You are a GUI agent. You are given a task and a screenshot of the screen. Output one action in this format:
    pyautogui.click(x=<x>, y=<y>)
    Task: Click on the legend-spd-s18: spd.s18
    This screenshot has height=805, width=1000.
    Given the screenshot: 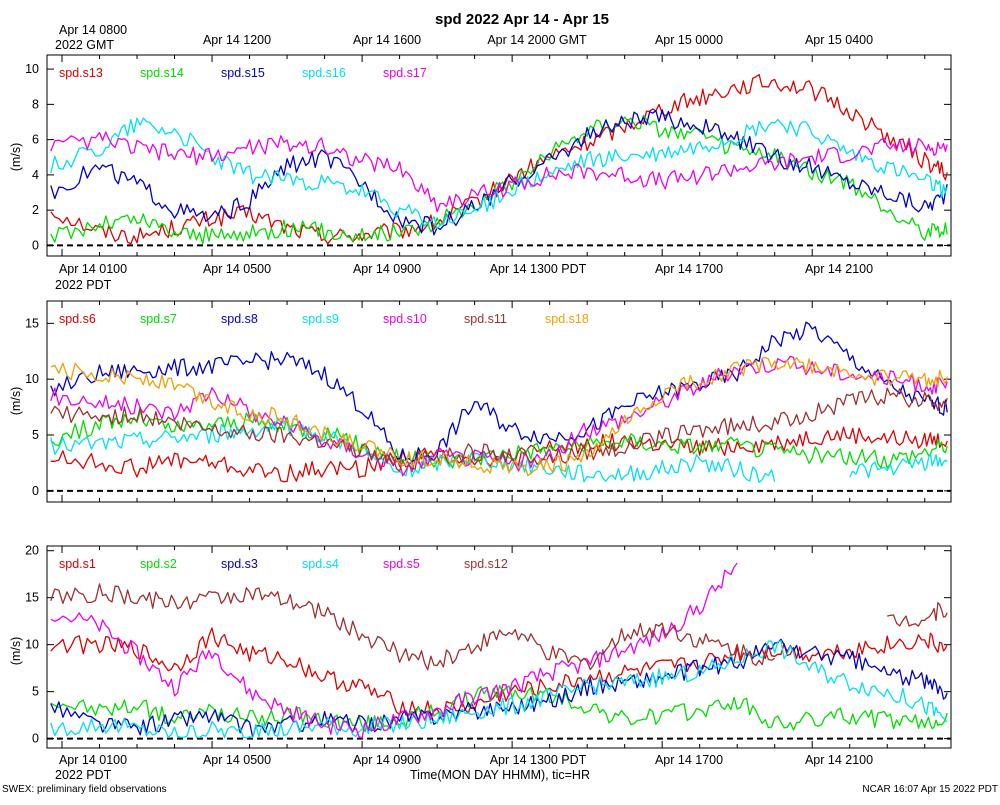 What is the action you would take?
    pyautogui.click(x=567, y=319)
    